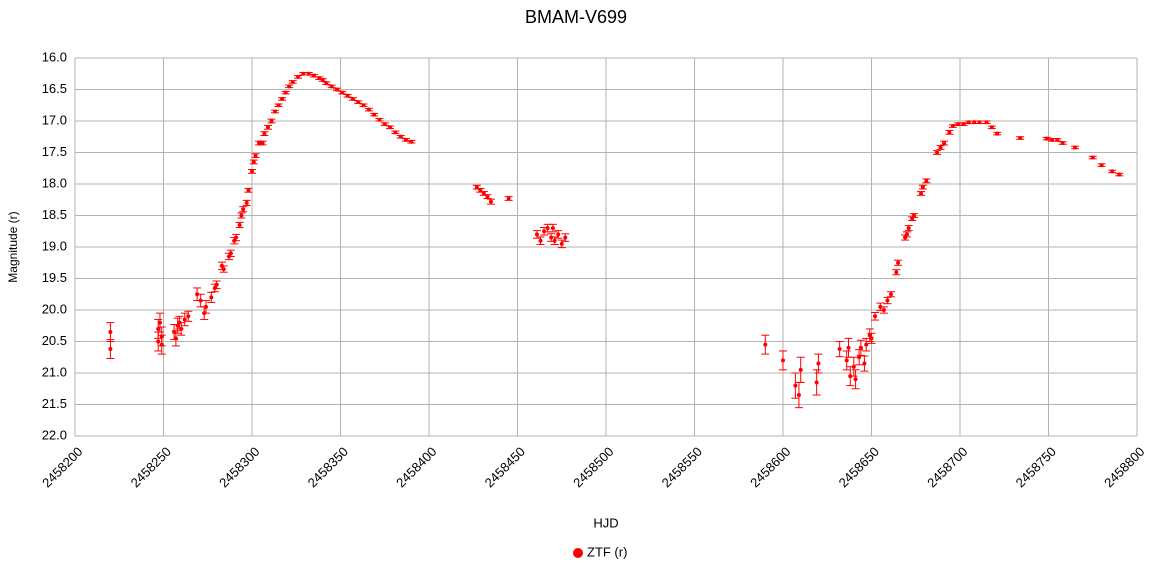  What do you see at coordinates (1036, 467) in the screenshot?
I see `x-tick-label: 2458750` at bounding box center [1036, 467].